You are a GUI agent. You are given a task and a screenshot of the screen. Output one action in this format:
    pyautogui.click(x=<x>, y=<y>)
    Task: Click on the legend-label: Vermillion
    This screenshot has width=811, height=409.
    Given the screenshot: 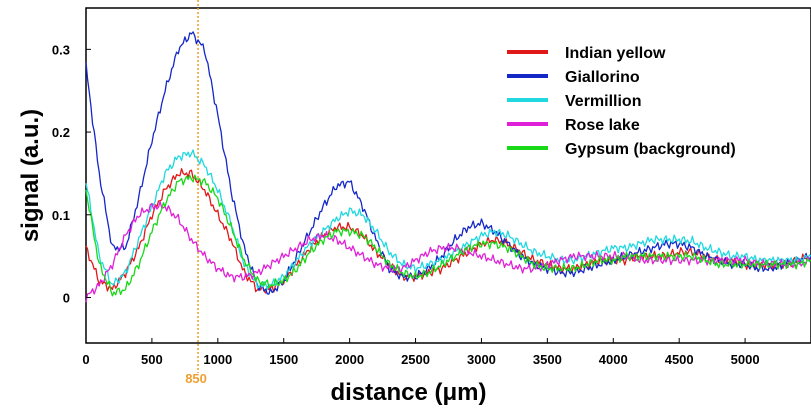 What is the action you would take?
    pyautogui.click(x=603, y=101)
    